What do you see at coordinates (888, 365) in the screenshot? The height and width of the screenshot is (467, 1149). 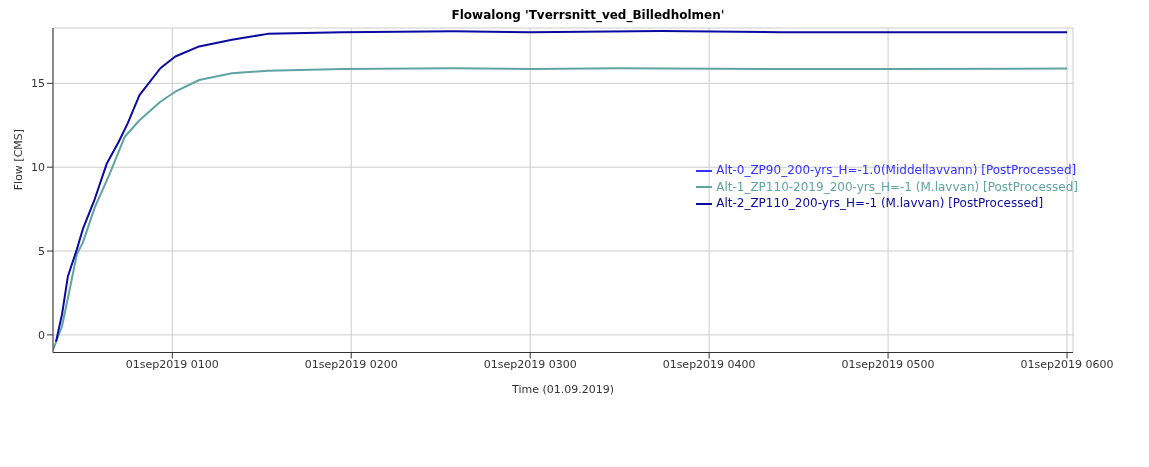 I see `x-tick-label: 01sep2019 0500` at bounding box center [888, 365].